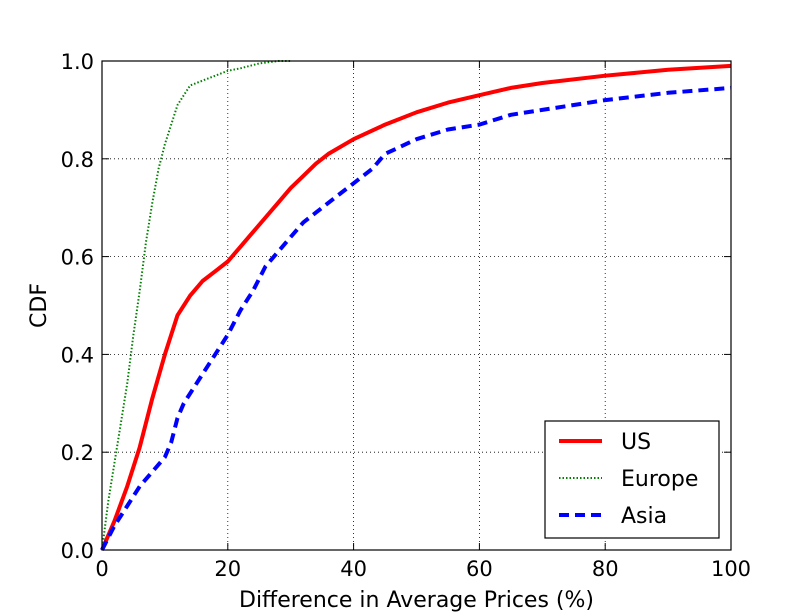 This screenshot has width=812, height=612. I want to click on legend-label-asia: Asia, so click(644, 516).